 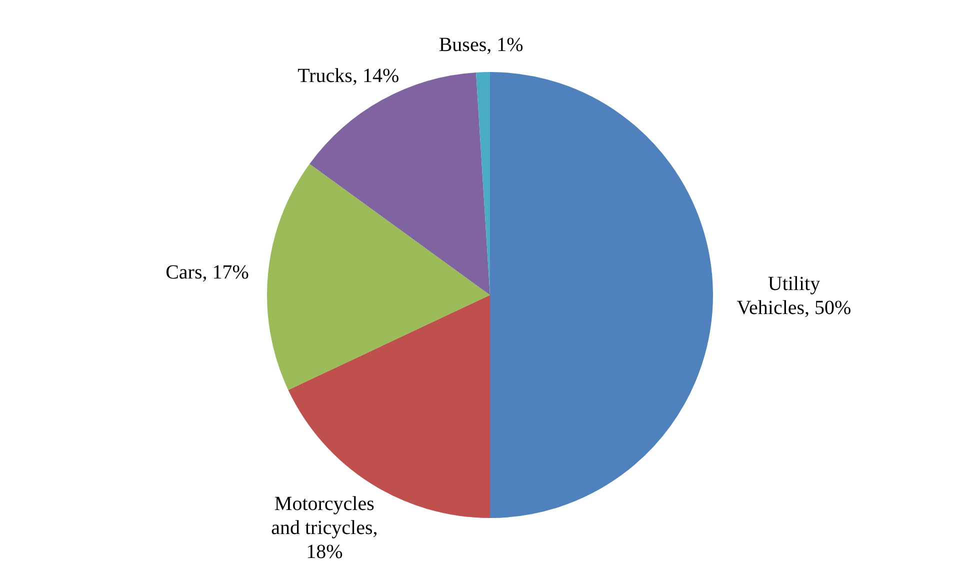 What do you see at coordinates (207, 272) in the screenshot?
I see `slice-label: Cars, 17%` at bounding box center [207, 272].